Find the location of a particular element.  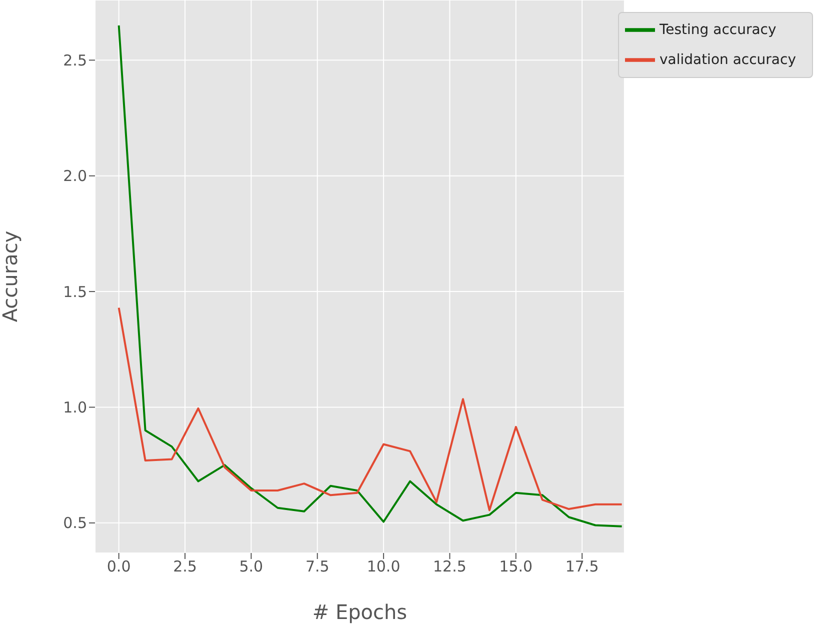

y-tick-label: 0.5 is located at coordinates (75, 523).